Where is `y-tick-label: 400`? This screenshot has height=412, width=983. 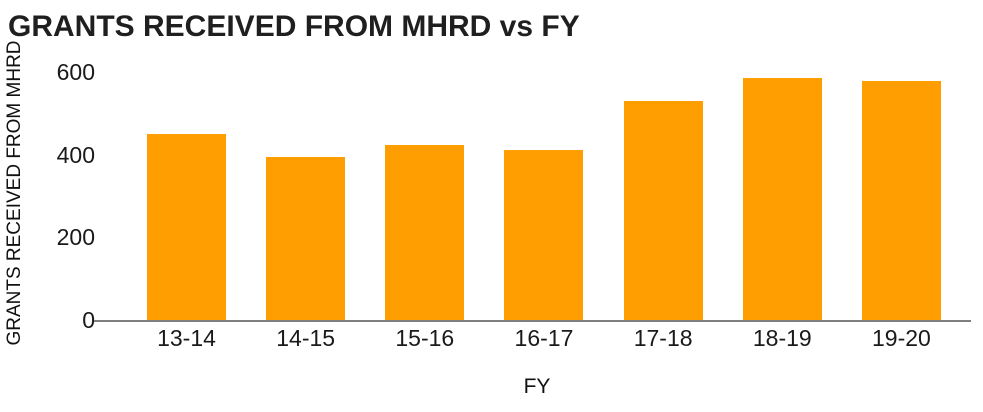 y-tick-label: 400 is located at coordinates (75, 154).